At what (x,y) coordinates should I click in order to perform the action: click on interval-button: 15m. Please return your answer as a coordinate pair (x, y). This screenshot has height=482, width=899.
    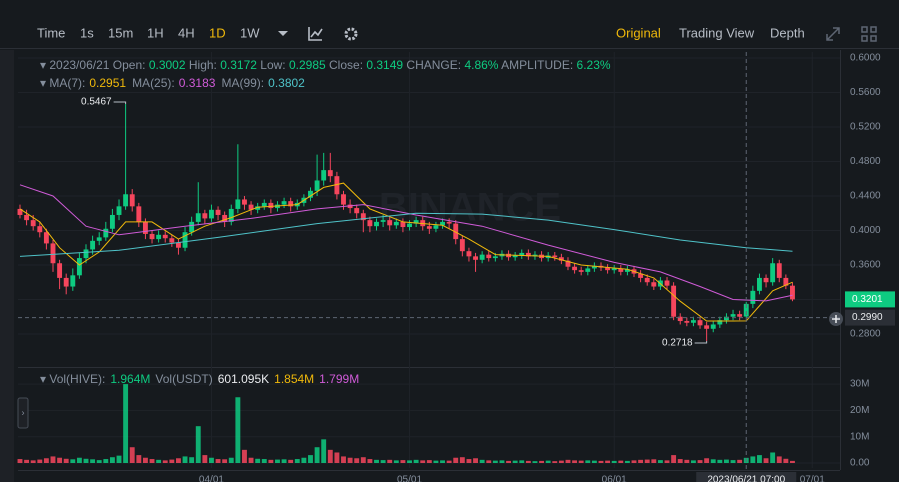
    Looking at the image, I should click on (120, 32).